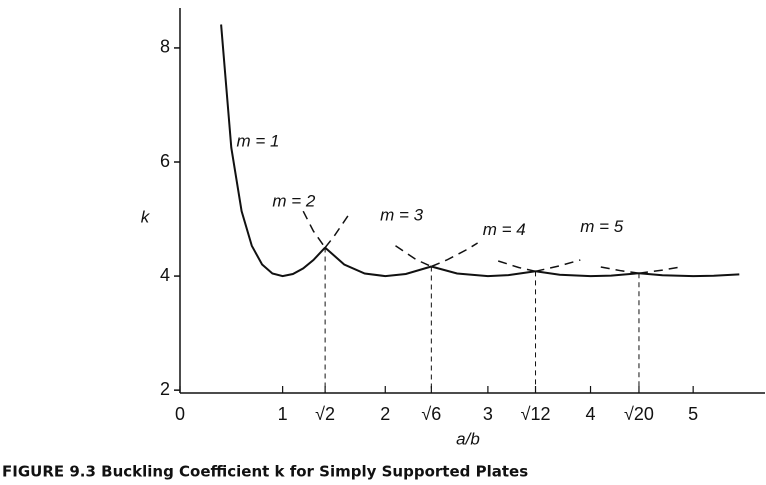 The height and width of the screenshot is (485, 766). What do you see at coordinates (325, 414) in the screenshot?
I see `x-tick-label: √2` at bounding box center [325, 414].